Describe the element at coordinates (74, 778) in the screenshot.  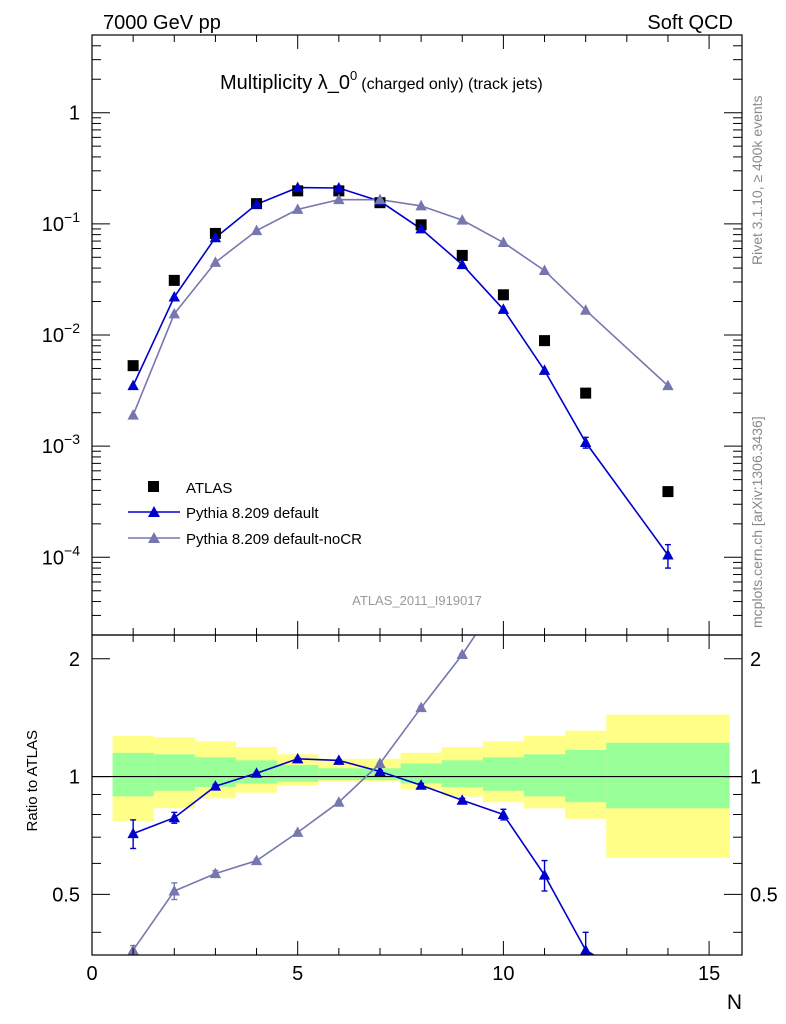
I see `ratio-y-tick-label: 1` at that location.